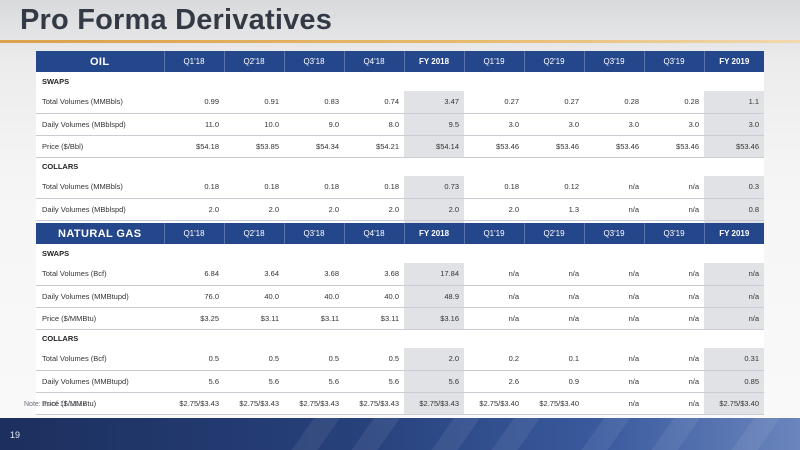 The width and height of the screenshot is (800, 450). Describe the element at coordinates (434, 187) in the screenshot. I see `table-cell: 0.73` at that location.